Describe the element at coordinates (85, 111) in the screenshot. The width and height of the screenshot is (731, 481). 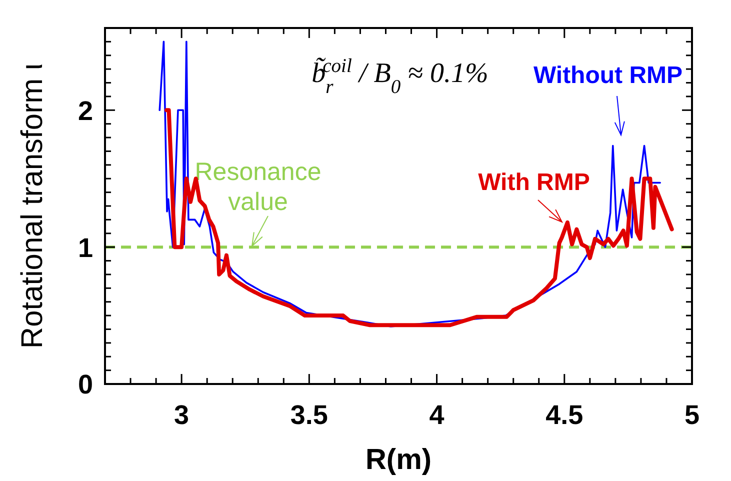
I see `y-tick-label: 2` at that location.